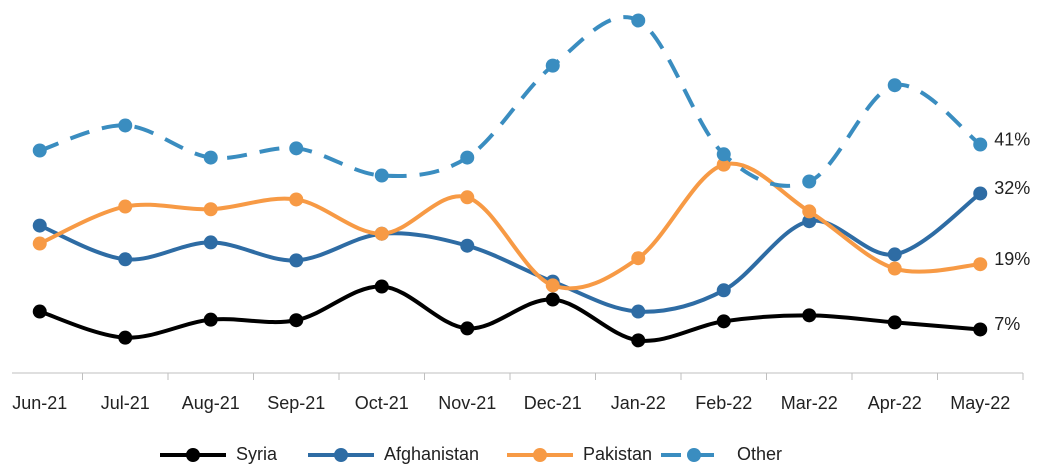 The width and height of the screenshot is (1039, 466). I want to click on x-tick-label: Feb-22, so click(723, 403).